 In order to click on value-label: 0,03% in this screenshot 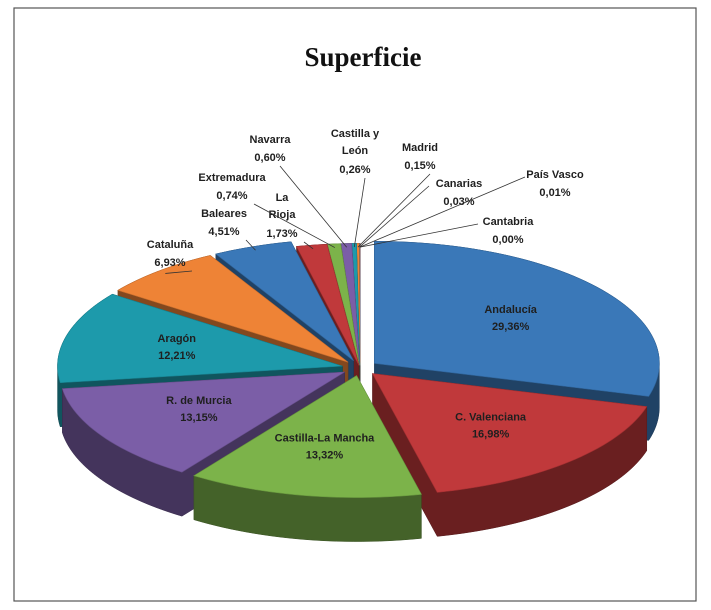, I will do `click(458, 202)`.